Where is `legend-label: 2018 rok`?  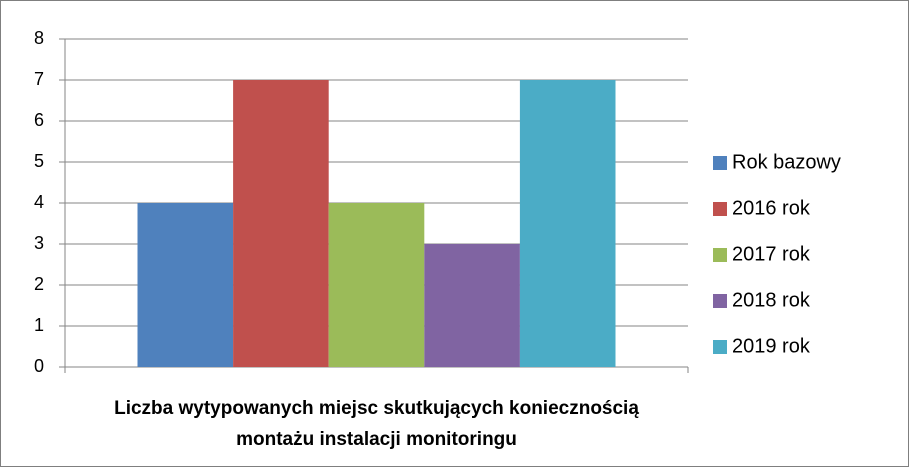 legend-label: 2018 rok is located at coordinates (771, 300).